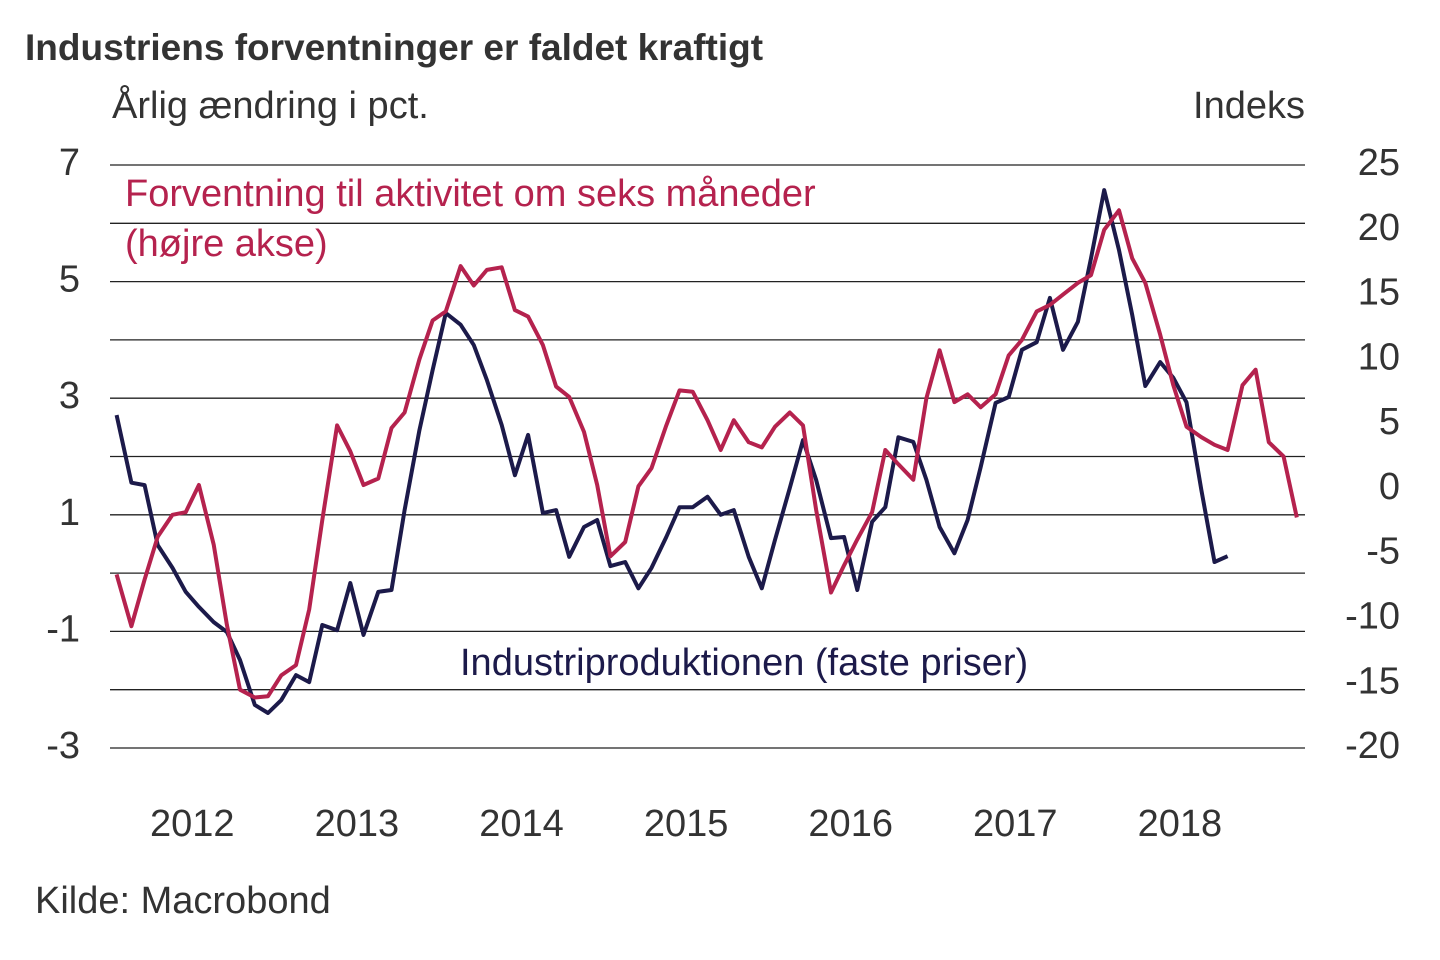 The width and height of the screenshot is (1440, 960). I want to click on x-tick-label: 2013, so click(357, 824).